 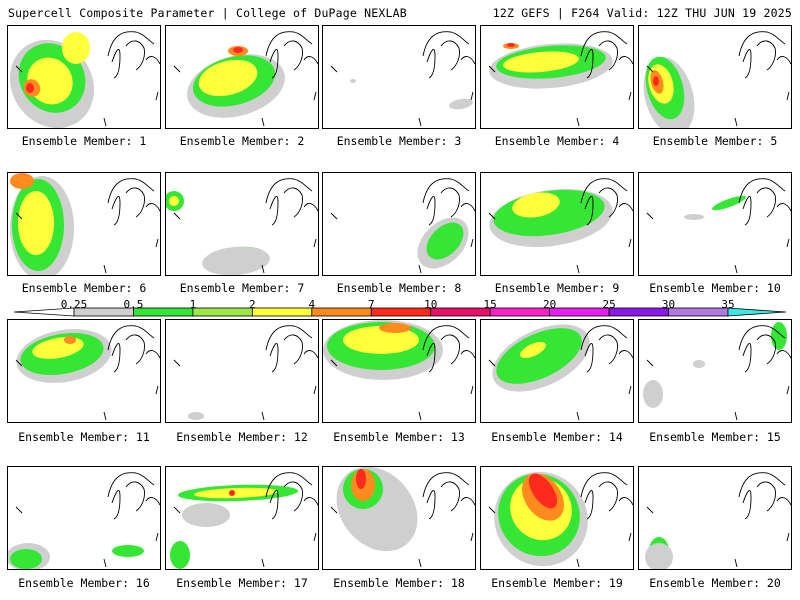 I want to click on legend-tick-label: 35, so click(x=728, y=304).